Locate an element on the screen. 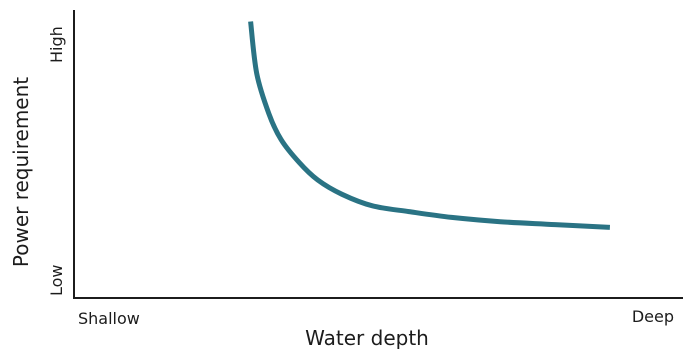 This screenshot has width=688, height=349. y-axis-title: Power requirement is located at coordinates (21, 172).